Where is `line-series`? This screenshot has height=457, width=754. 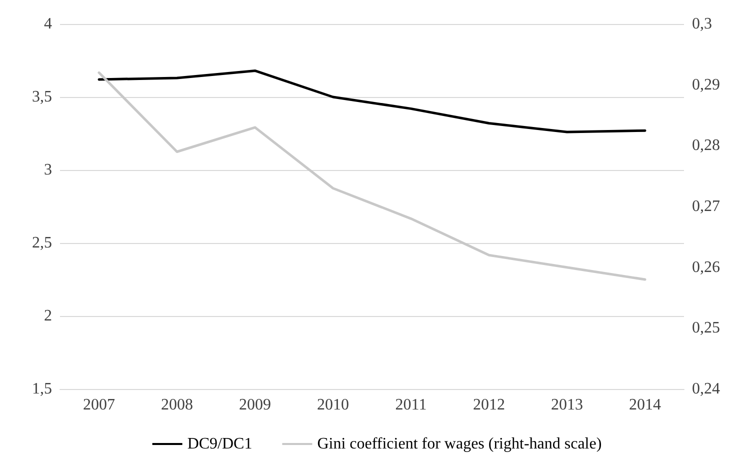 line-series is located at coordinates (372, 101).